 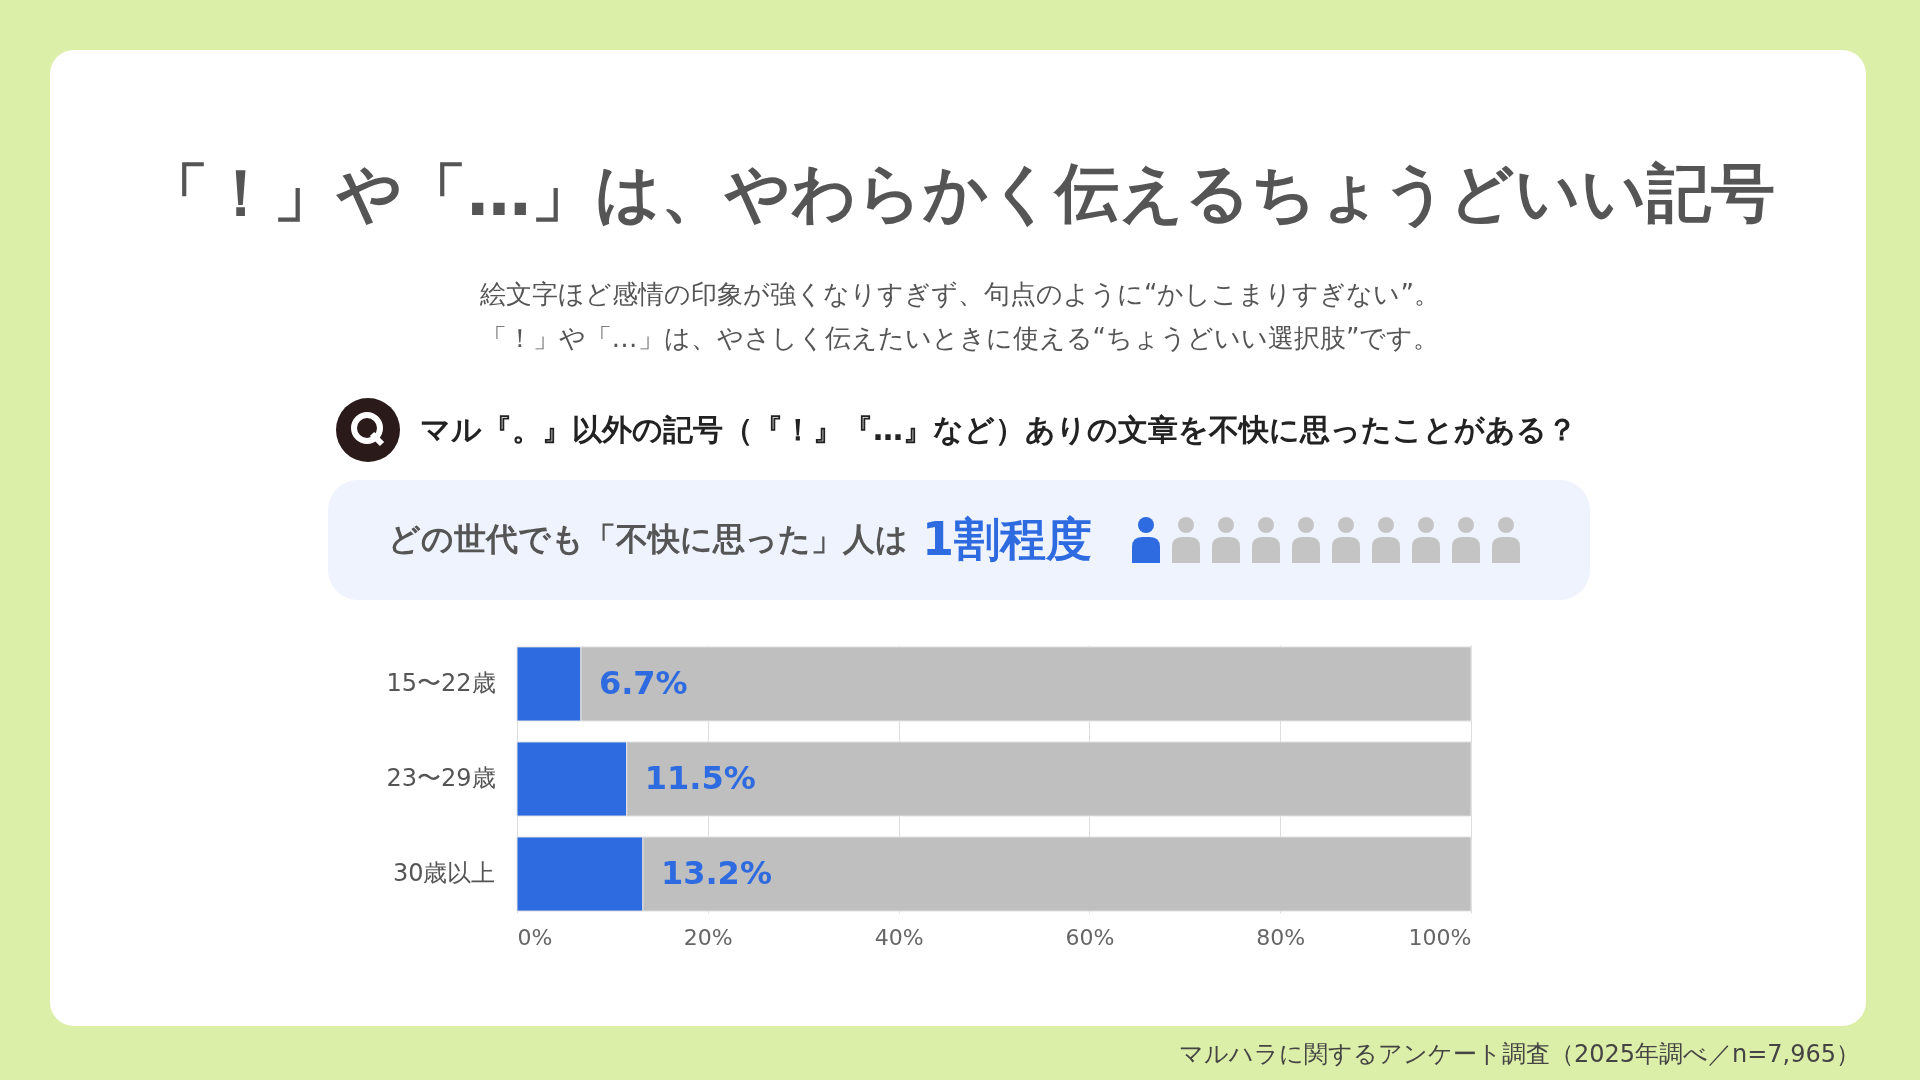 I want to click on chart-subtitle: 絵文字ほど感情の印象が強くなりすぎず、句点のように“かしこまりすぎない”。, so click(x=960, y=294).